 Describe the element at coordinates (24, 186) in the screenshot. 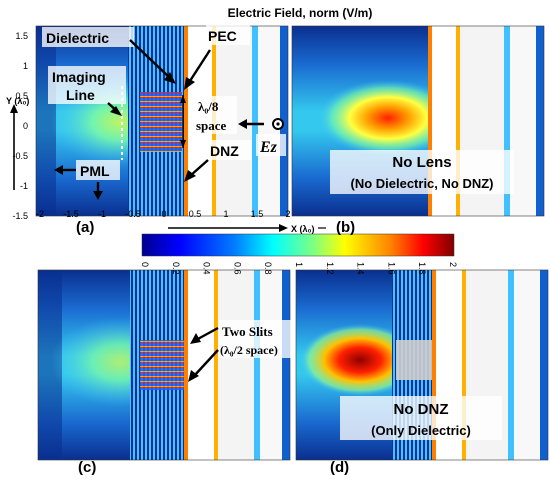

I see `y-tick-label: -1` at that location.